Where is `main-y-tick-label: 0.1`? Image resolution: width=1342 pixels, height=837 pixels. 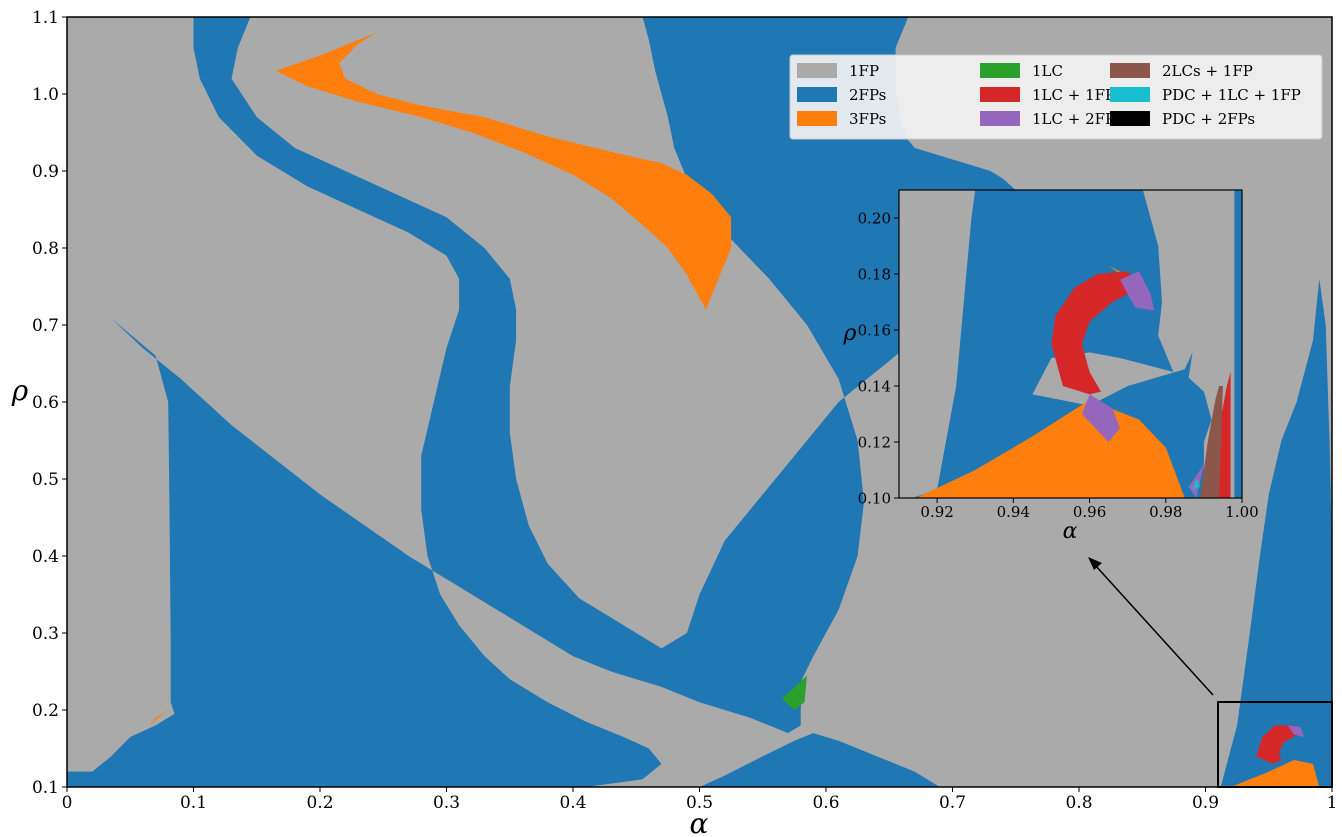 main-y-tick-label: 0.1 is located at coordinates (45, 788).